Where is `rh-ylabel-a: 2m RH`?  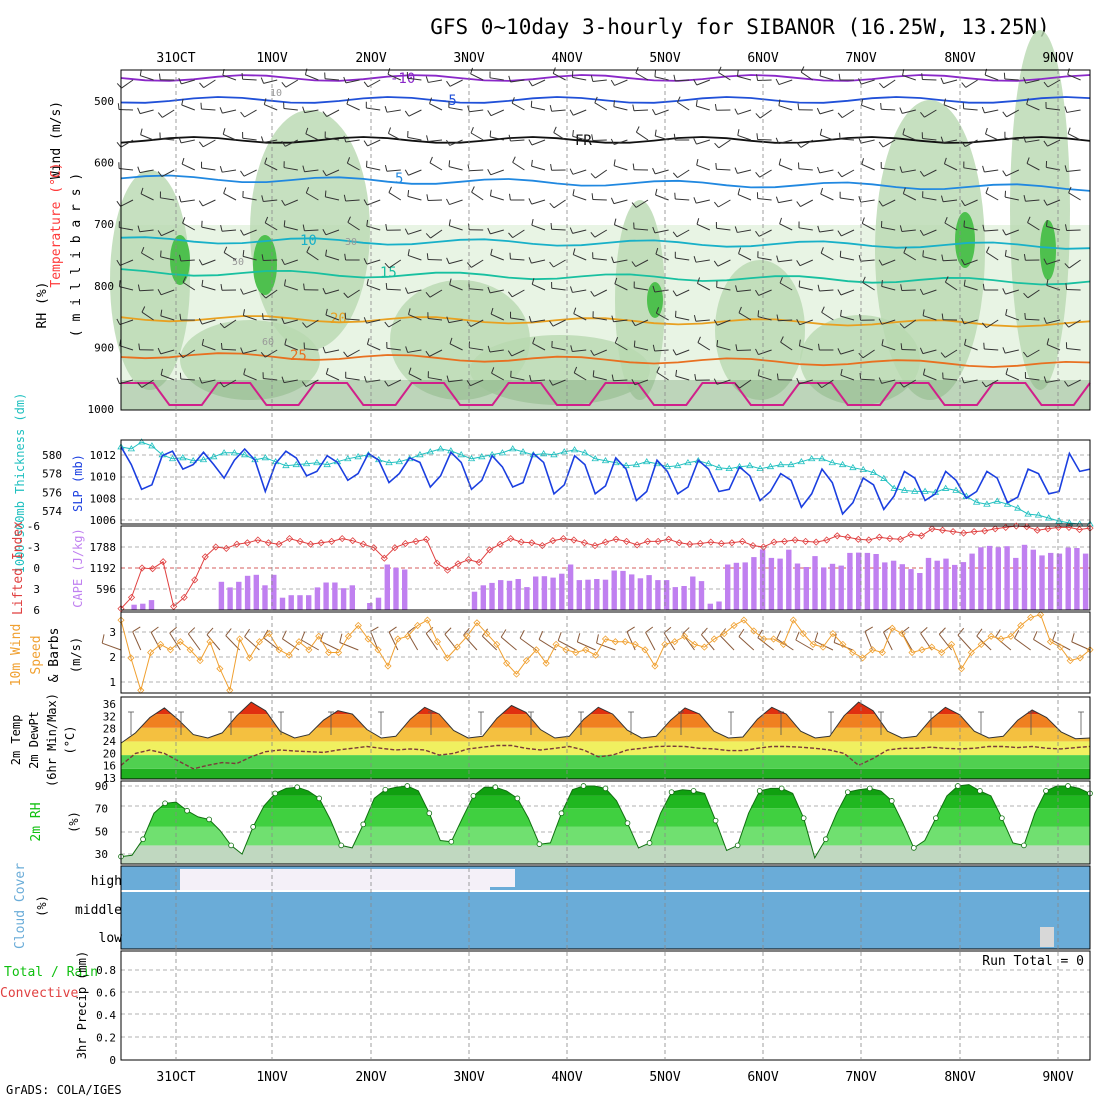
rh-ylabel-a: 2m RH is located at coordinates (36, 821).